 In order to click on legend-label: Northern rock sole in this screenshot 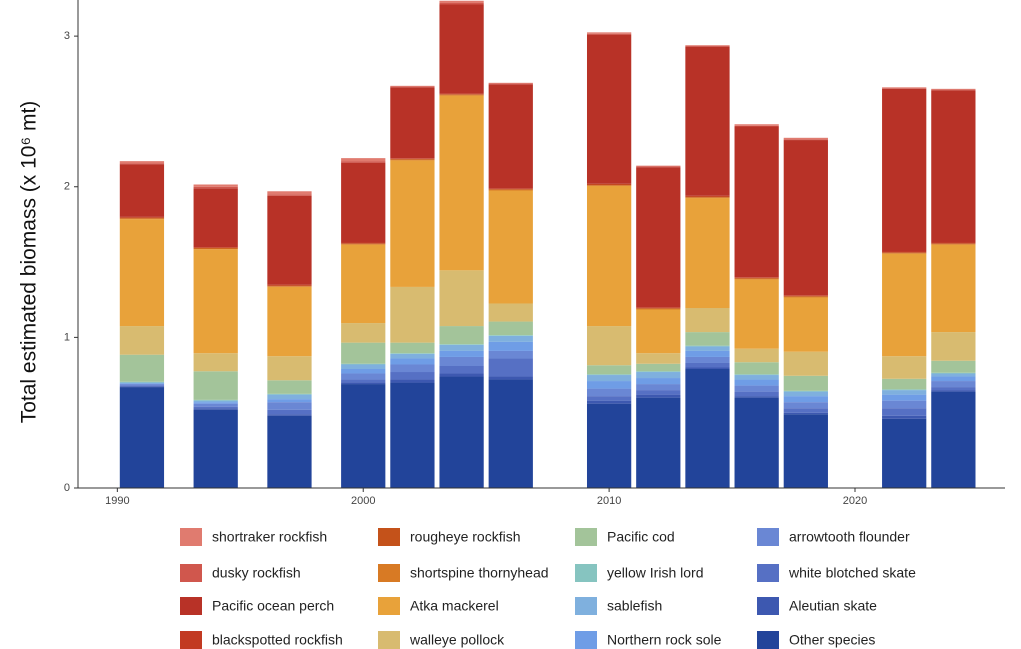, I will do `click(664, 640)`.